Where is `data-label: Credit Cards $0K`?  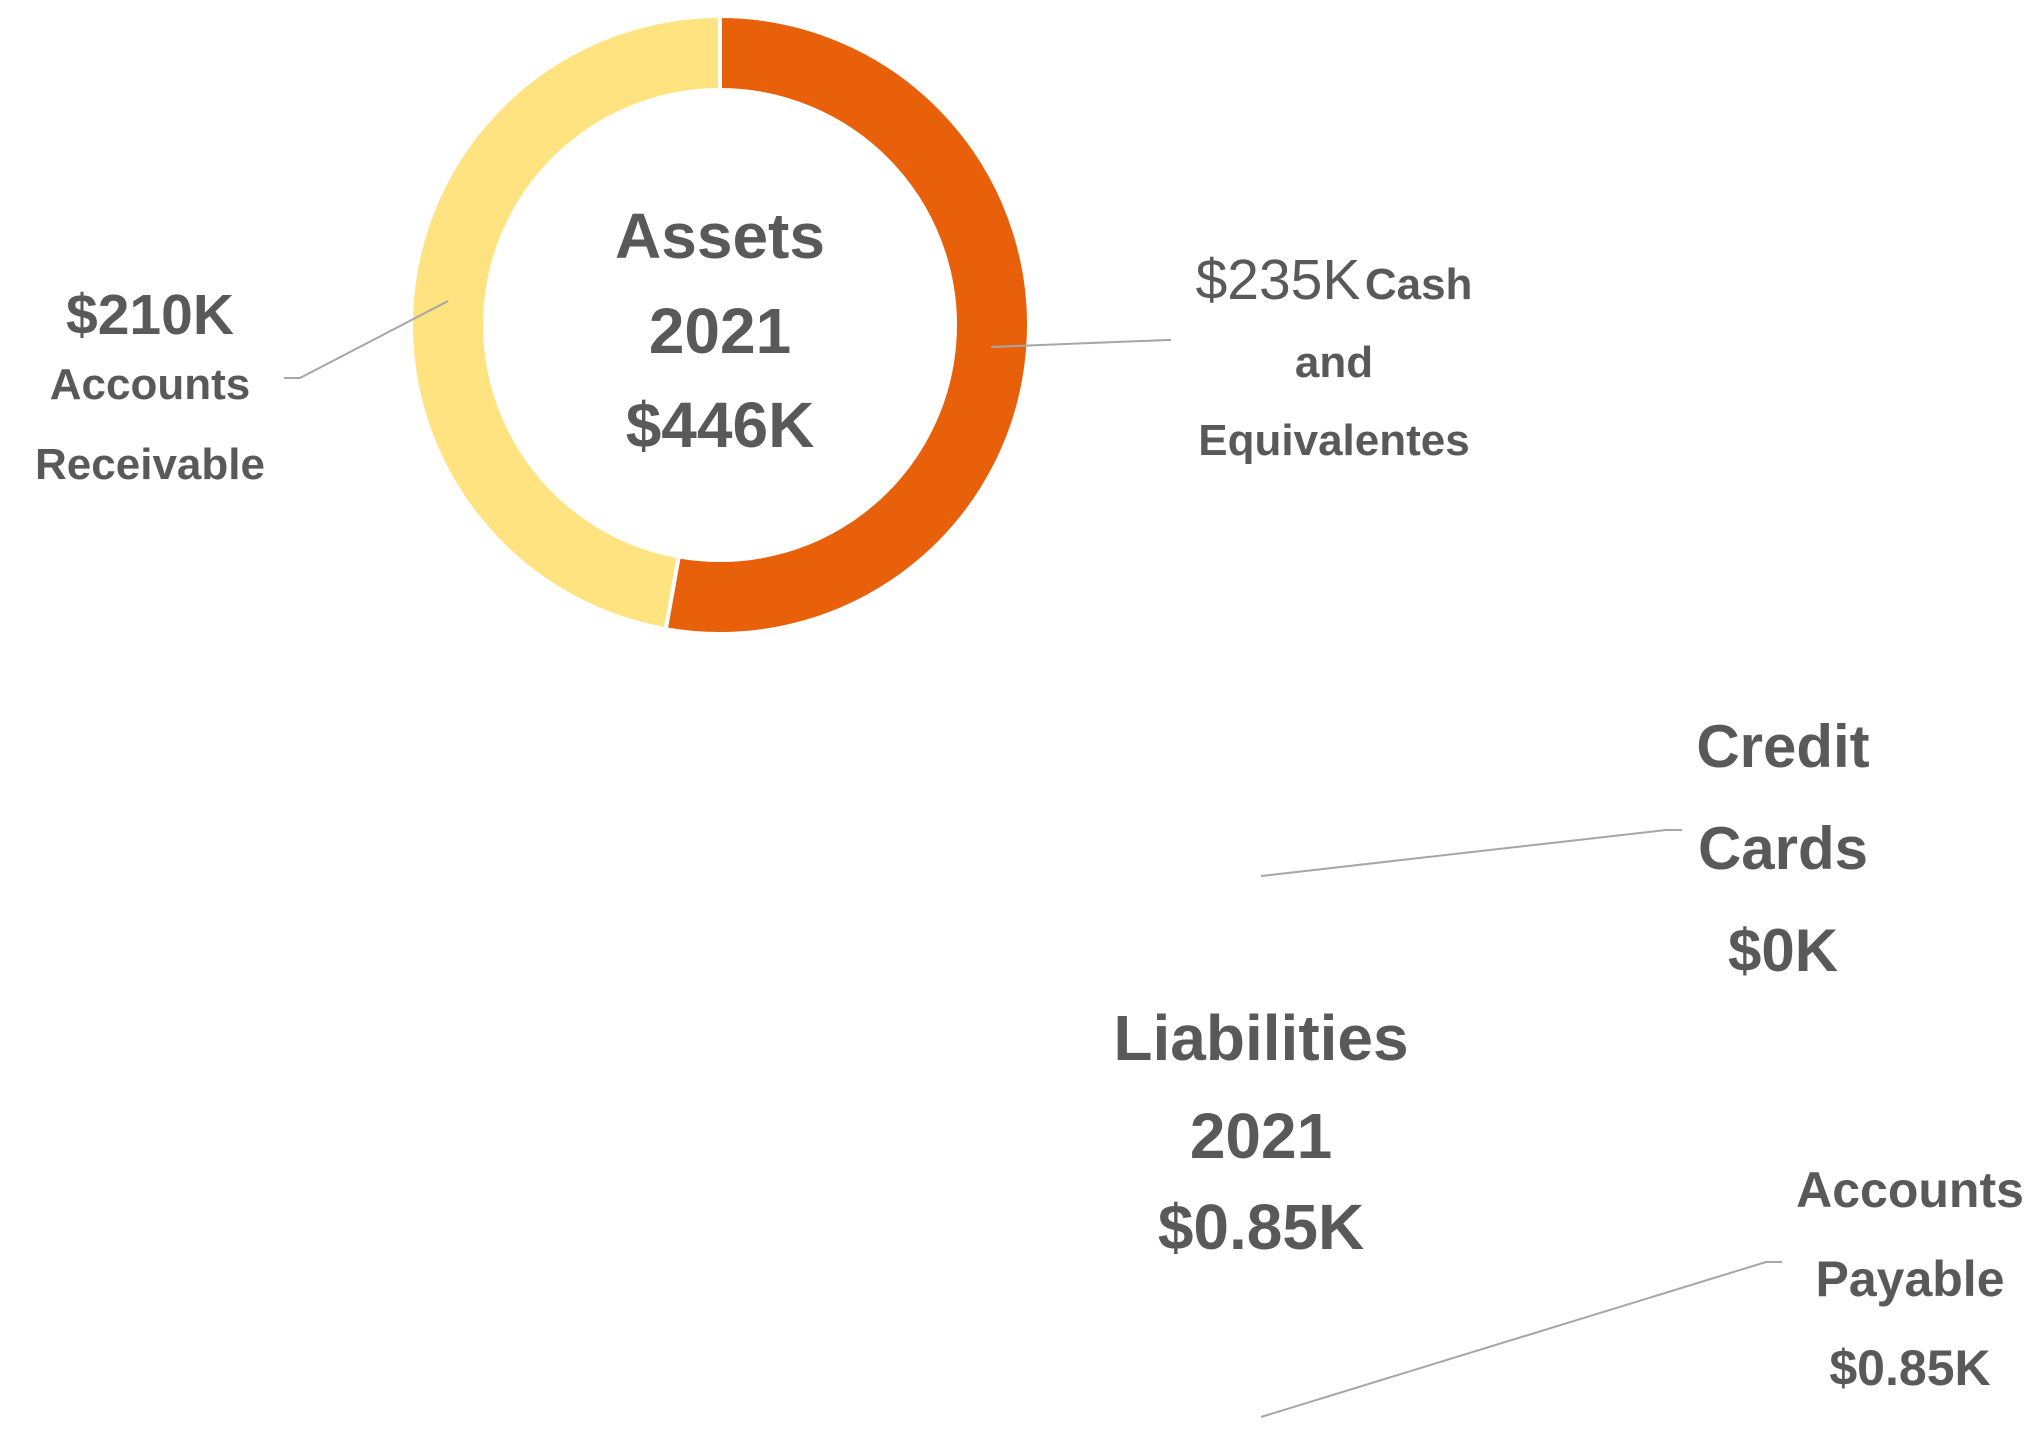 data-label: Credit Cards $0K is located at coordinates (1783, 849).